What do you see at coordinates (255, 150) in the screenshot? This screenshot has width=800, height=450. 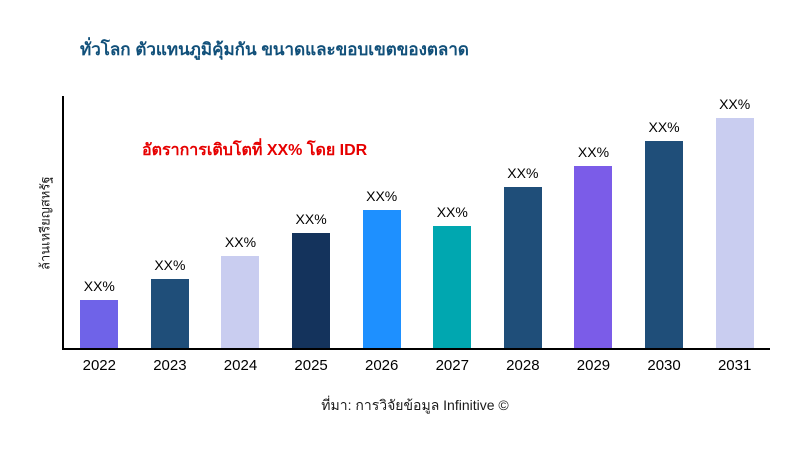 I see `growth-annotation: อัตราการเติบโตที่ XX% โดย IDR` at bounding box center [255, 150].